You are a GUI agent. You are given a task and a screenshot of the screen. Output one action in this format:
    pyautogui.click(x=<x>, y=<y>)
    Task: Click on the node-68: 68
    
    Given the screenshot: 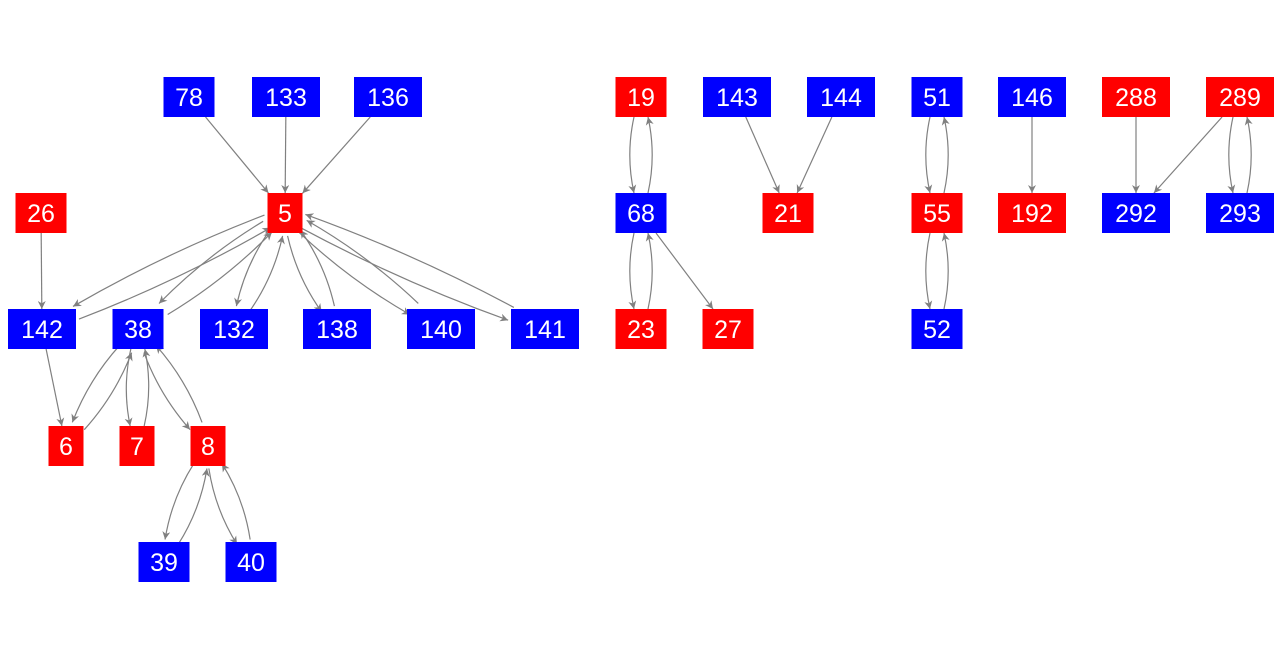 What is the action you would take?
    pyautogui.click(x=641, y=213)
    